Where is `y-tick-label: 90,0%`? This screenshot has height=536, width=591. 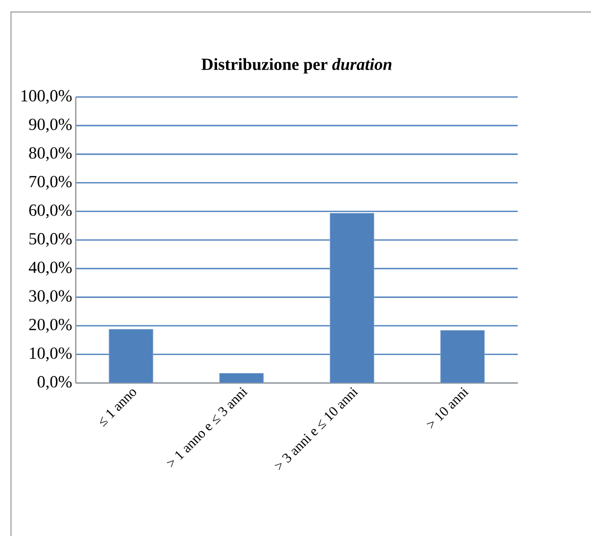 y-tick-label: 90,0% is located at coordinates (50, 125).